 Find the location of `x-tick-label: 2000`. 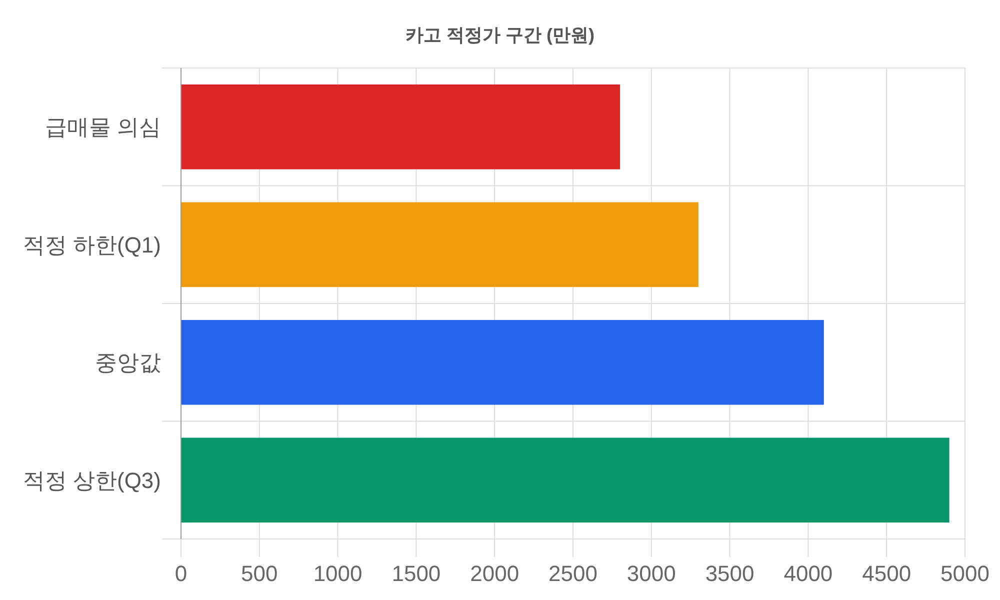

x-tick-label: 2000 is located at coordinates (495, 573).